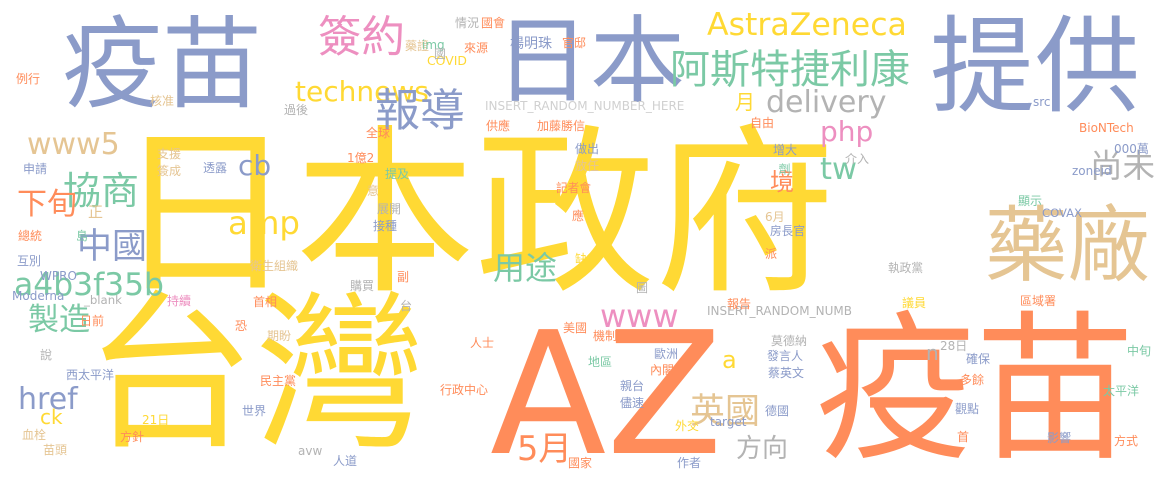  I want to click on word-amp: amp, so click(264, 223).